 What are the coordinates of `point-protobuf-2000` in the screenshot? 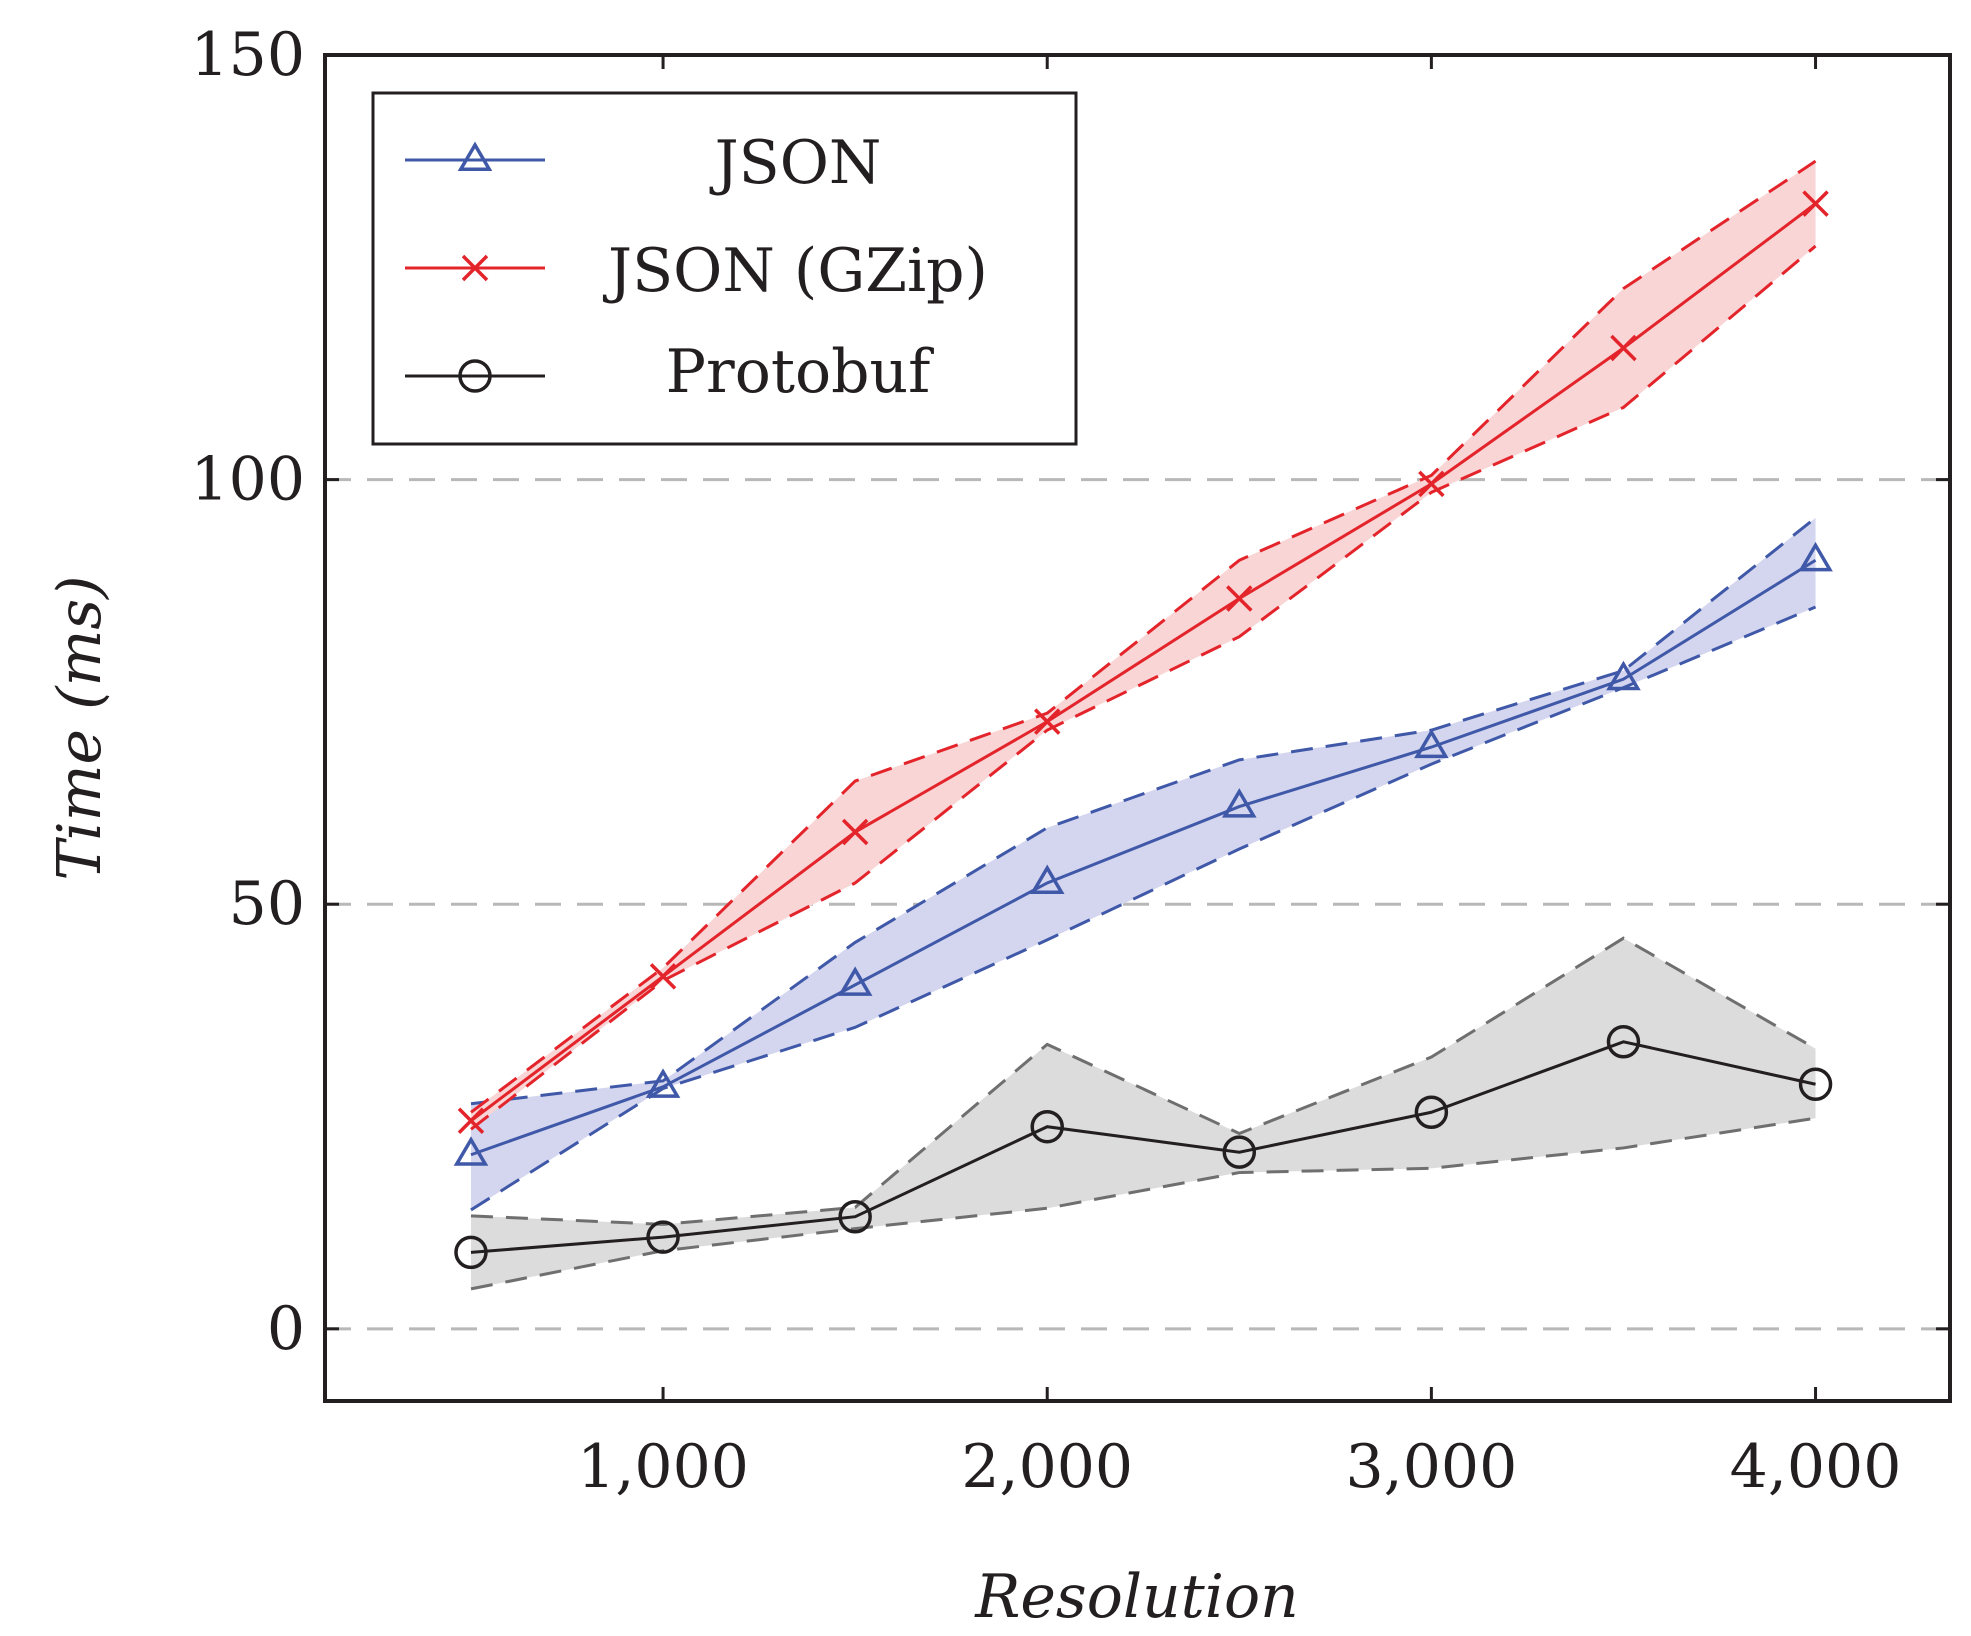 It's located at (1047, 1126).